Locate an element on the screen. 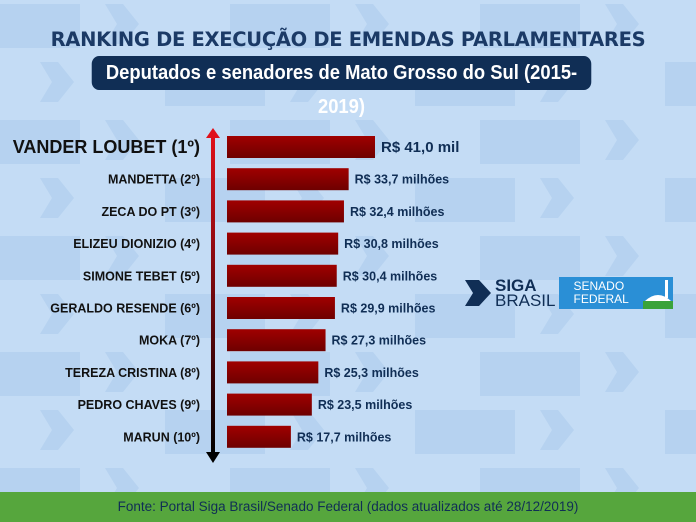 The image size is (696, 522). arrow-down-icon is located at coordinates (213, 457).